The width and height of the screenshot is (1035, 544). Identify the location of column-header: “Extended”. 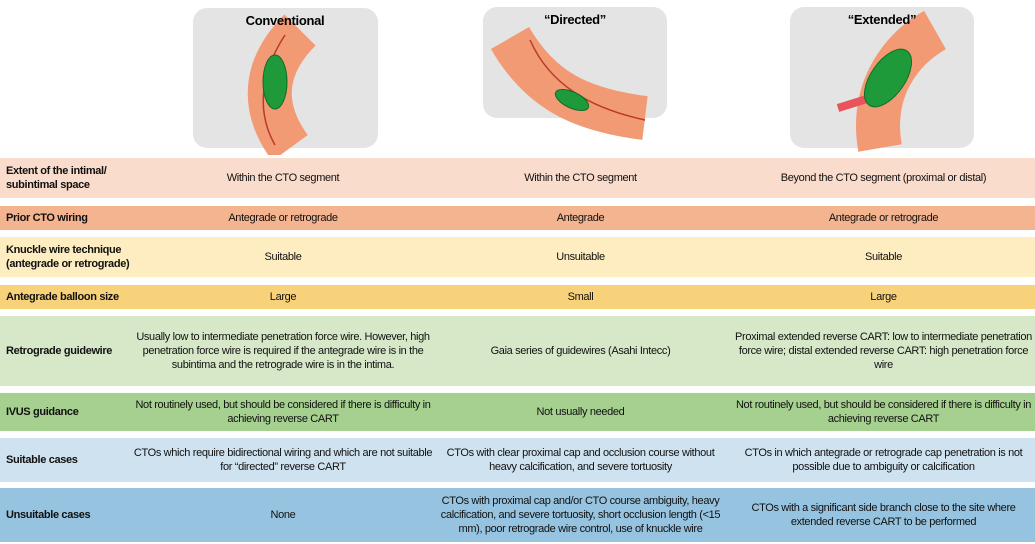
(882, 19).